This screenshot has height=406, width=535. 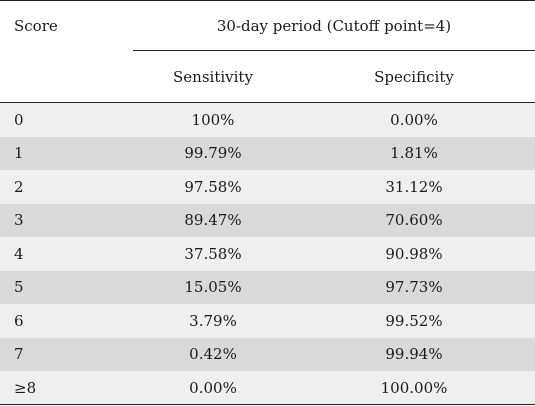 What do you see at coordinates (414, 220) in the screenshot?
I see `specificity-cell: 70.60%` at bounding box center [414, 220].